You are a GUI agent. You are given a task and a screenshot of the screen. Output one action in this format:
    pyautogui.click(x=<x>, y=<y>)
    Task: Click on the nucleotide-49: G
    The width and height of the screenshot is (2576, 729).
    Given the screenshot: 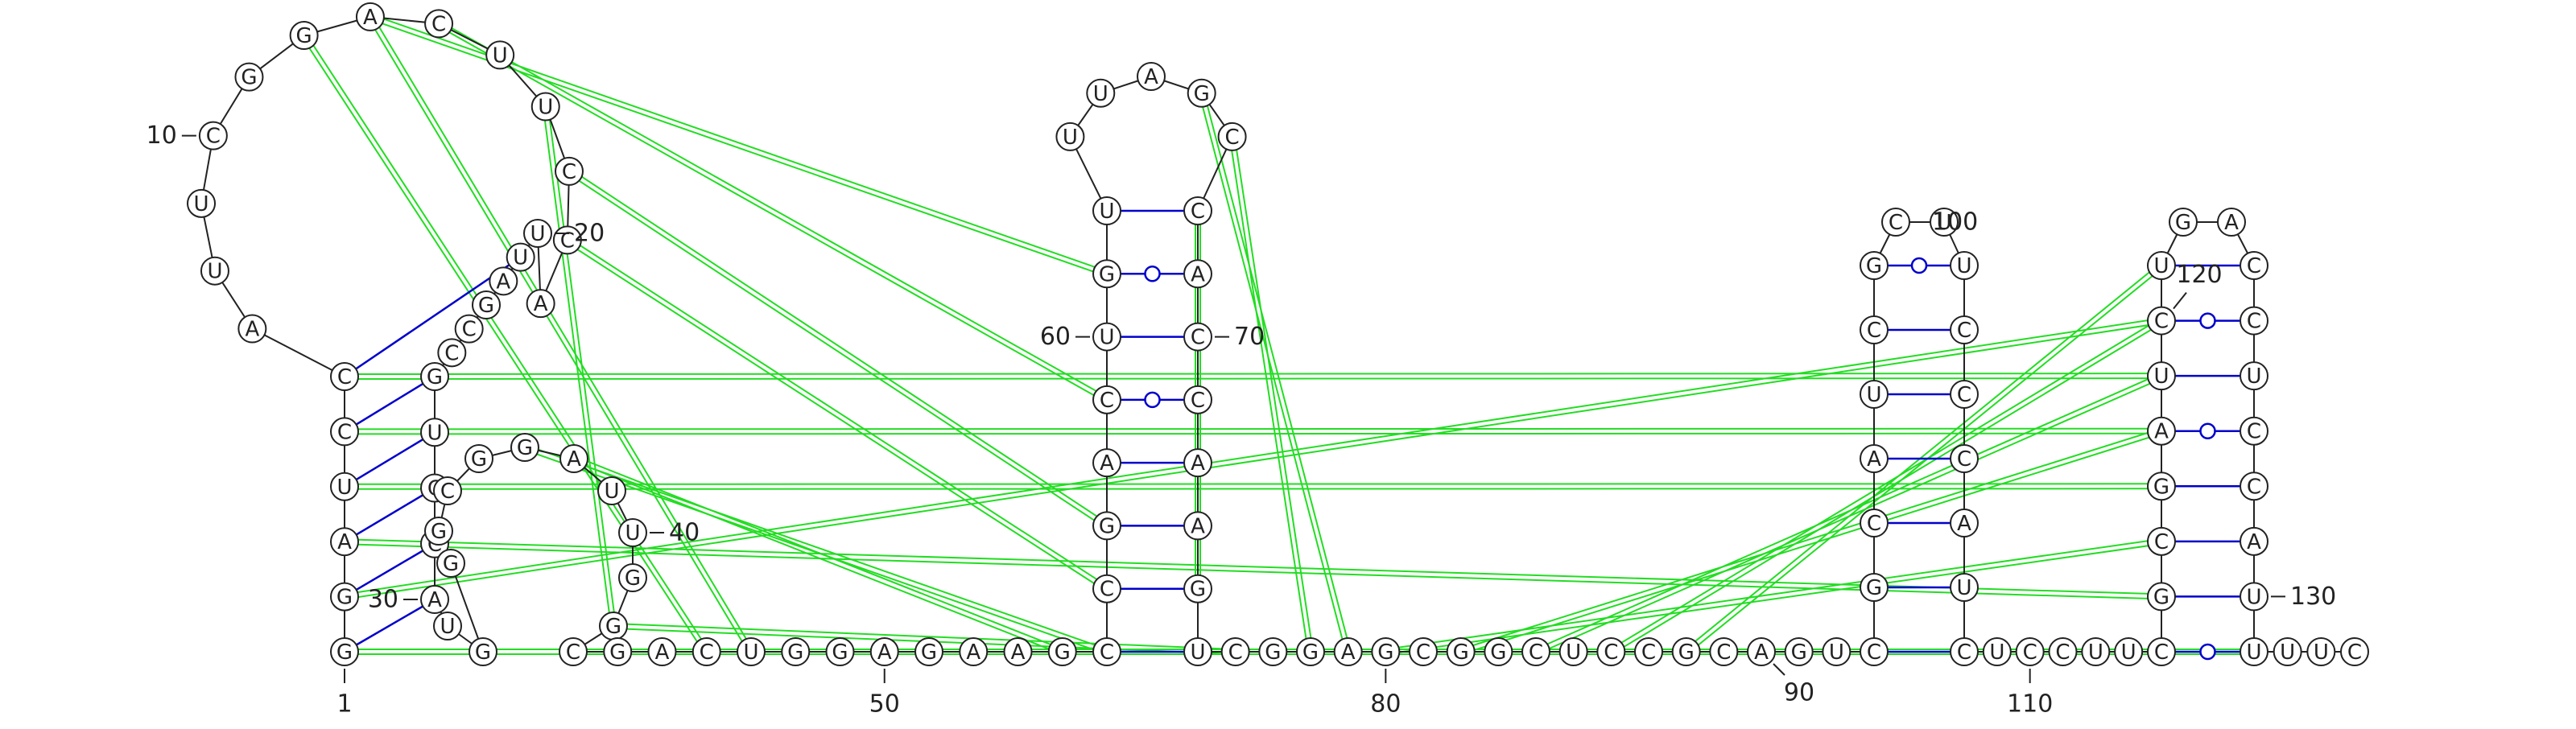 What is the action you would take?
    pyautogui.click(x=840, y=651)
    